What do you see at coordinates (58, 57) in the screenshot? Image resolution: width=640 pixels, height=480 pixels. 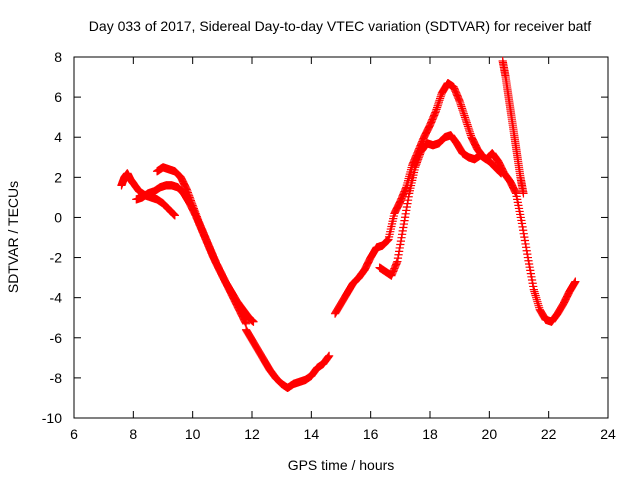 I see `y-tick-label: 8` at bounding box center [58, 57].